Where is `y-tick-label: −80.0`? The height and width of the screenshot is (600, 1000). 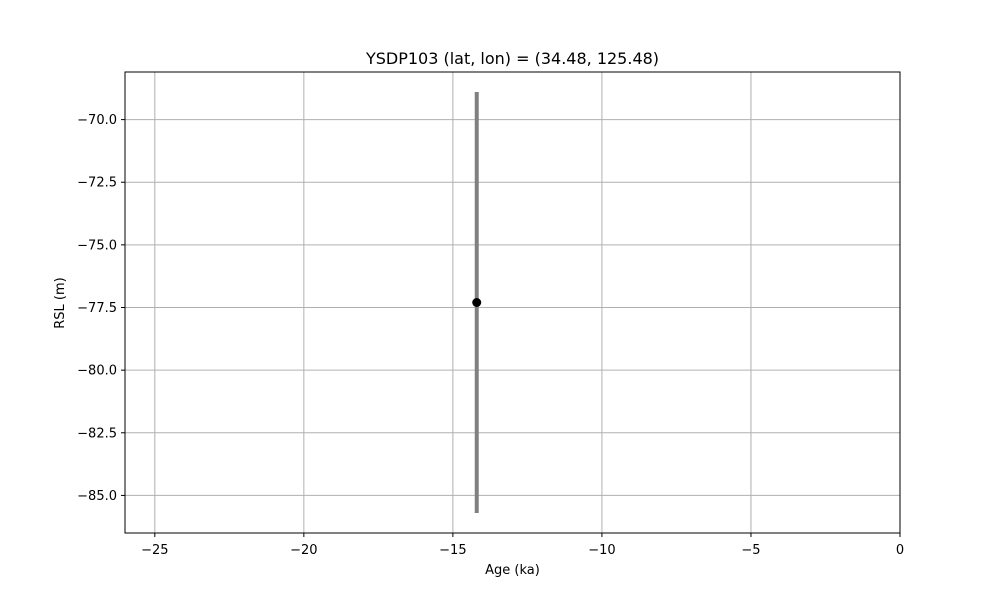 y-tick-label: −80.0 is located at coordinates (97, 371).